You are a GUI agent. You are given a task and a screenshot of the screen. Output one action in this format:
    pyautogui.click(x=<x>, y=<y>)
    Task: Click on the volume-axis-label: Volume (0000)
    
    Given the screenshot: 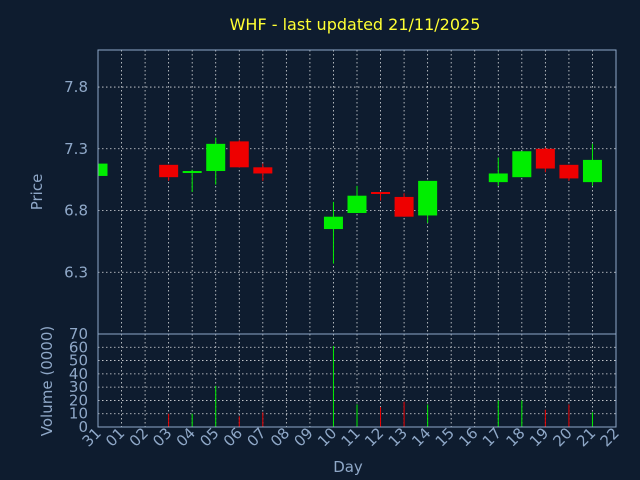 What is the action you would take?
    pyautogui.click(x=47, y=381)
    